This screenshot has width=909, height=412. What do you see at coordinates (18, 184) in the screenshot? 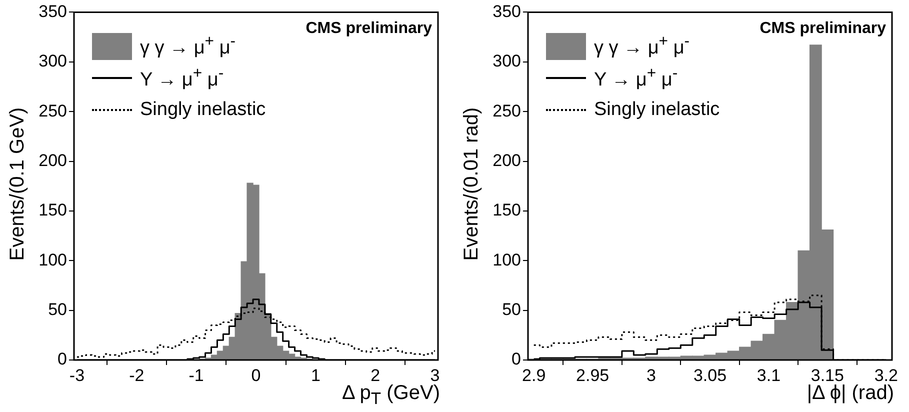
I see `y-axis-title: Events/(0.1 GeV)` at bounding box center [18, 184].